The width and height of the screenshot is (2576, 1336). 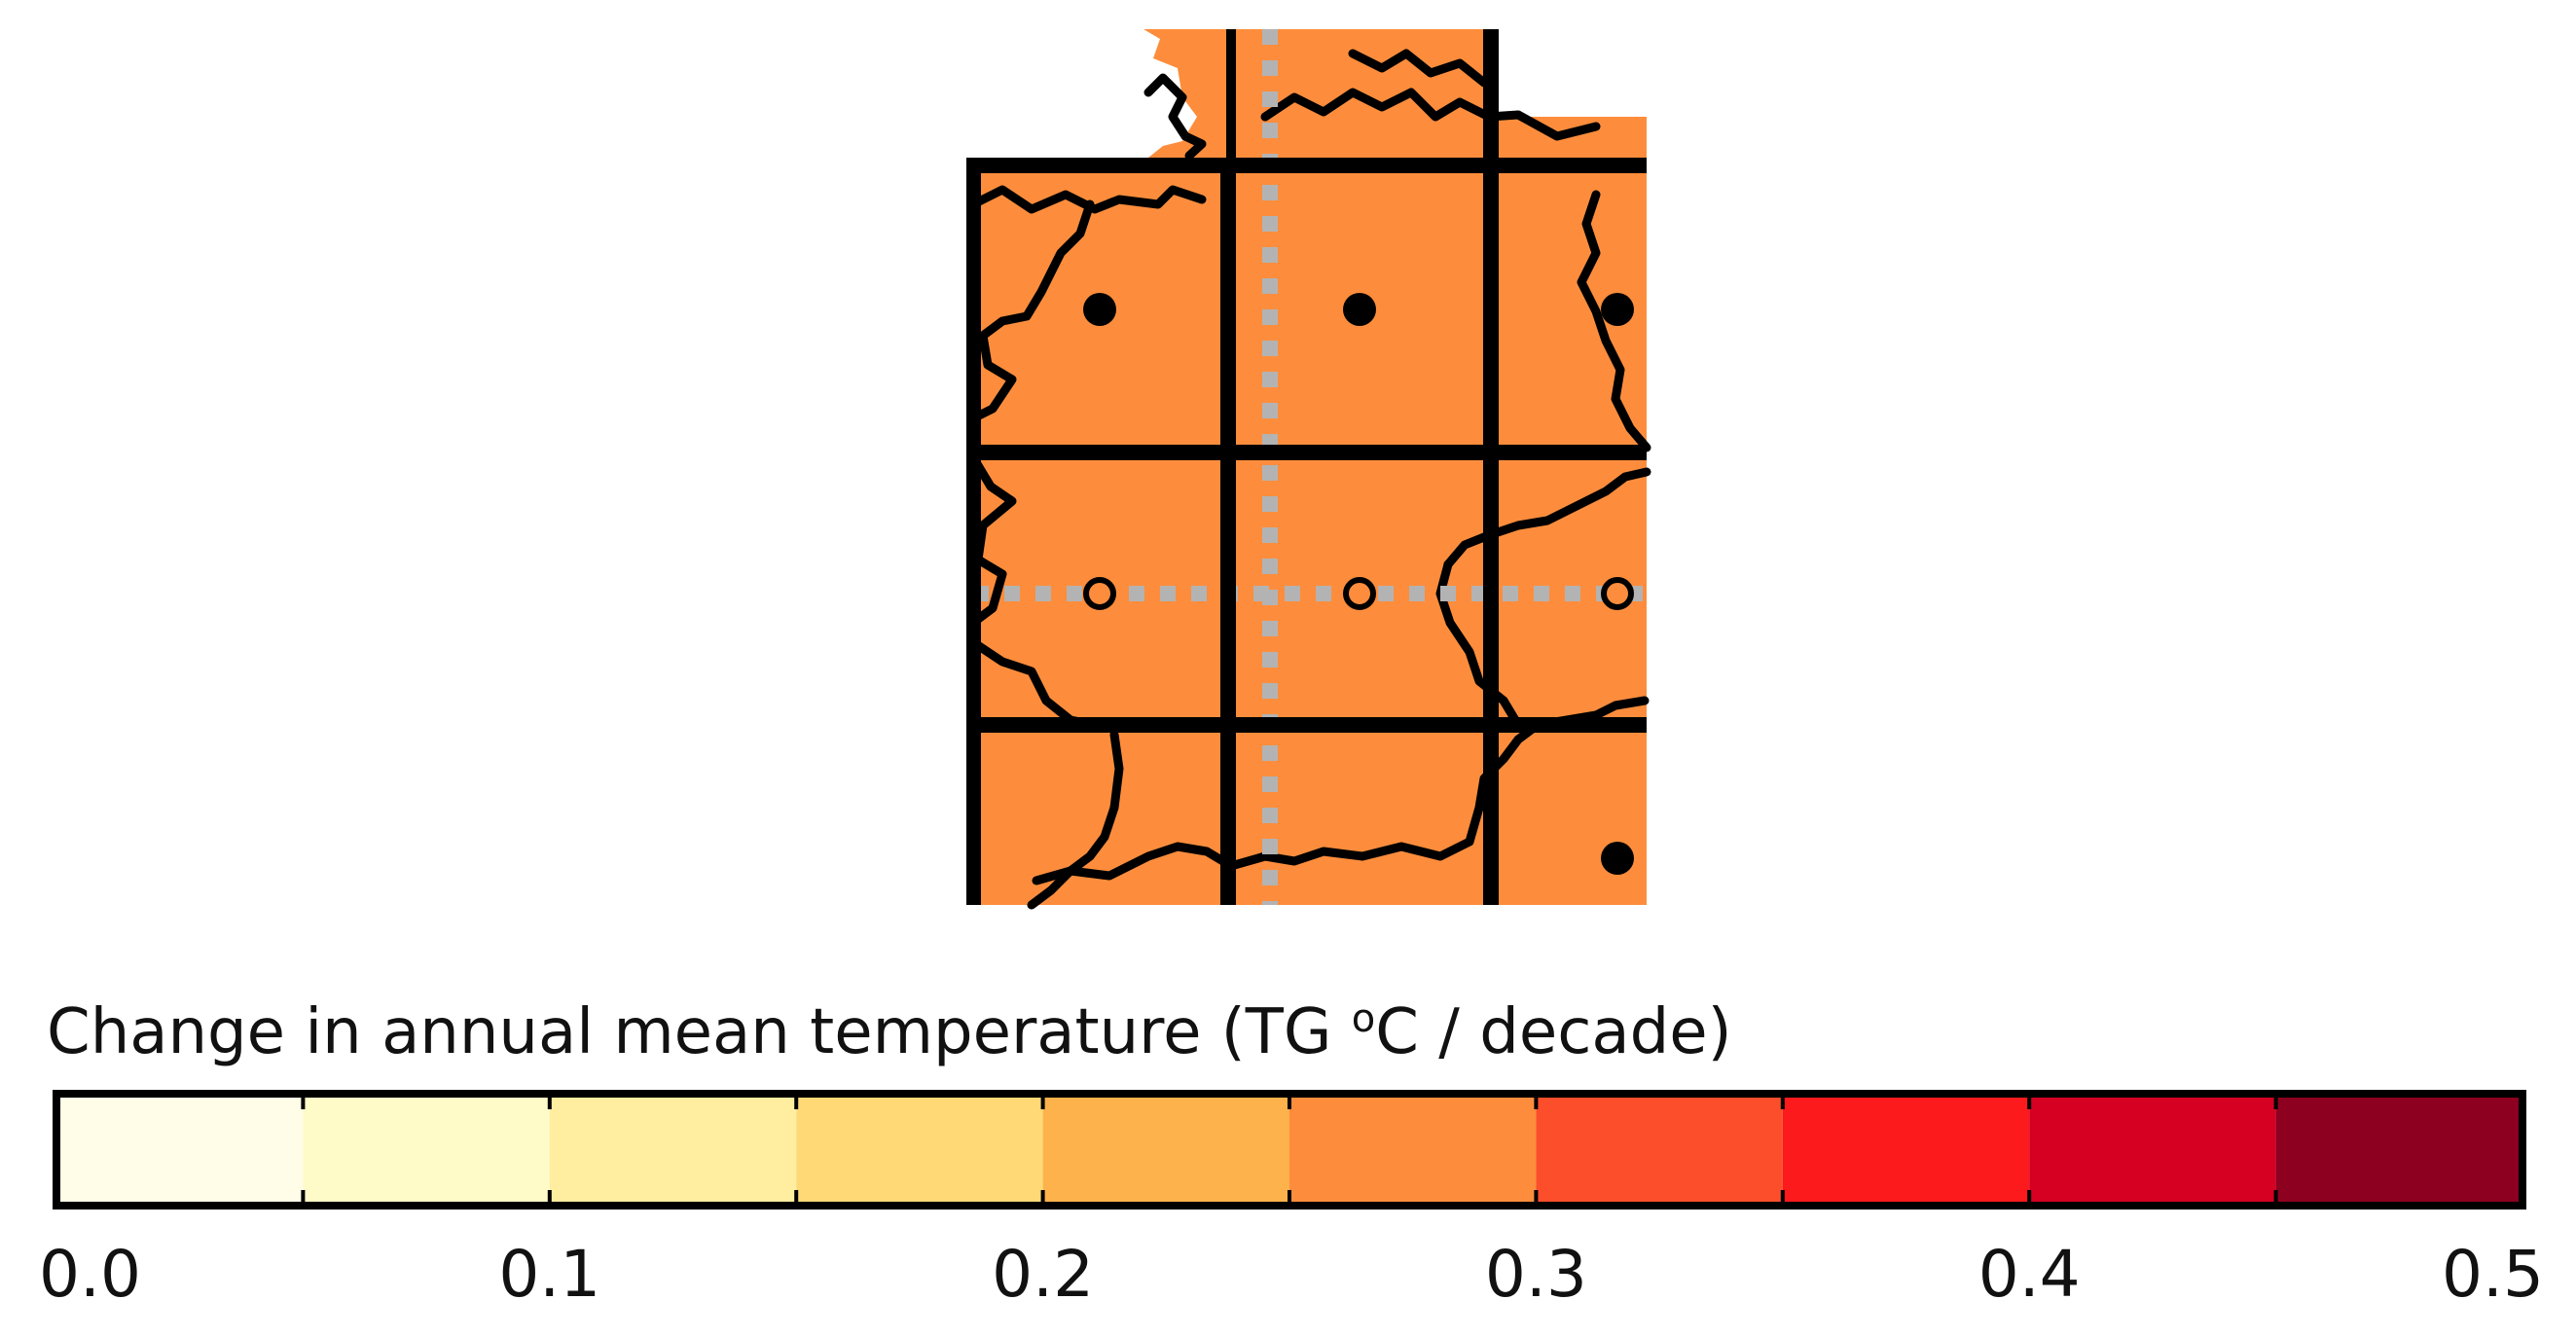 I want to click on legend-title-sup: o, so click(x=1363, y=1018).